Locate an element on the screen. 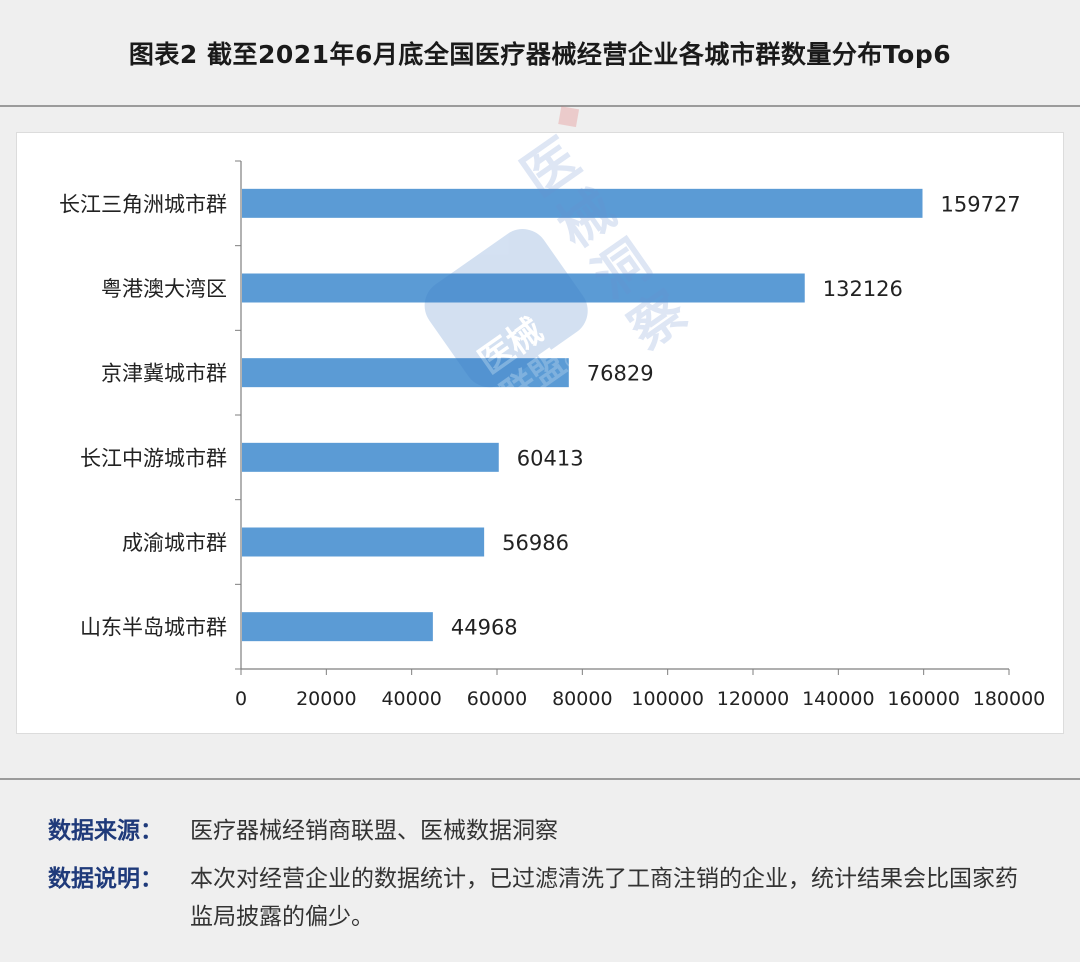 This screenshot has width=1080, height=962. x-tick-label: 80000 is located at coordinates (582, 699).